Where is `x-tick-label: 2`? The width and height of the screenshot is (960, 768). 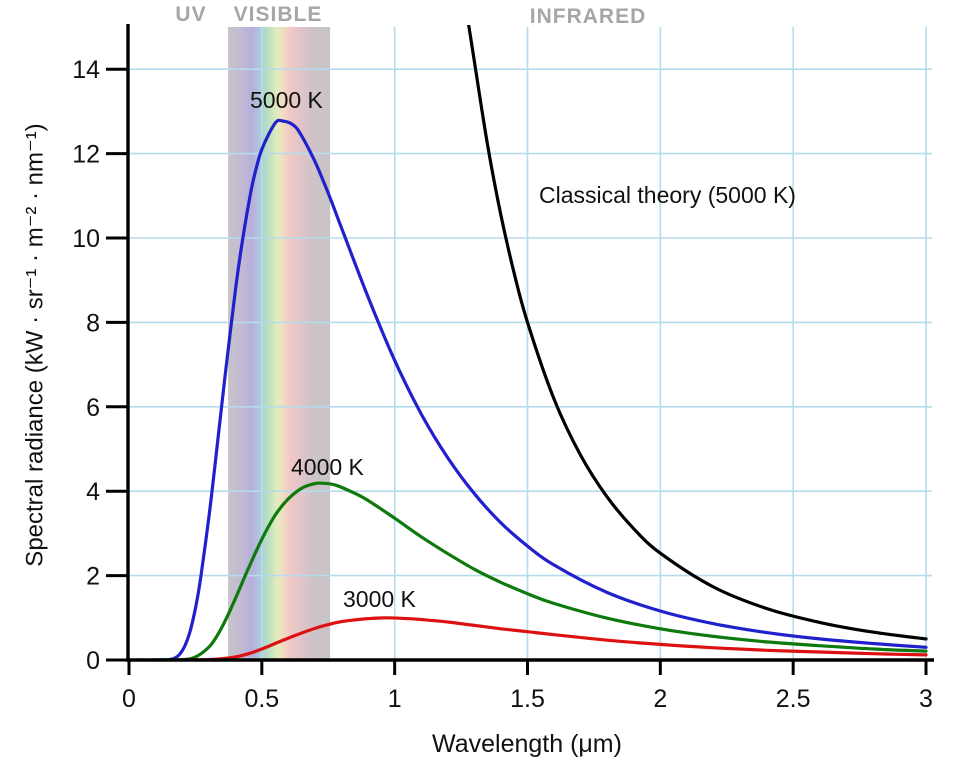
x-tick-label: 2 is located at coordinates (660, 699).